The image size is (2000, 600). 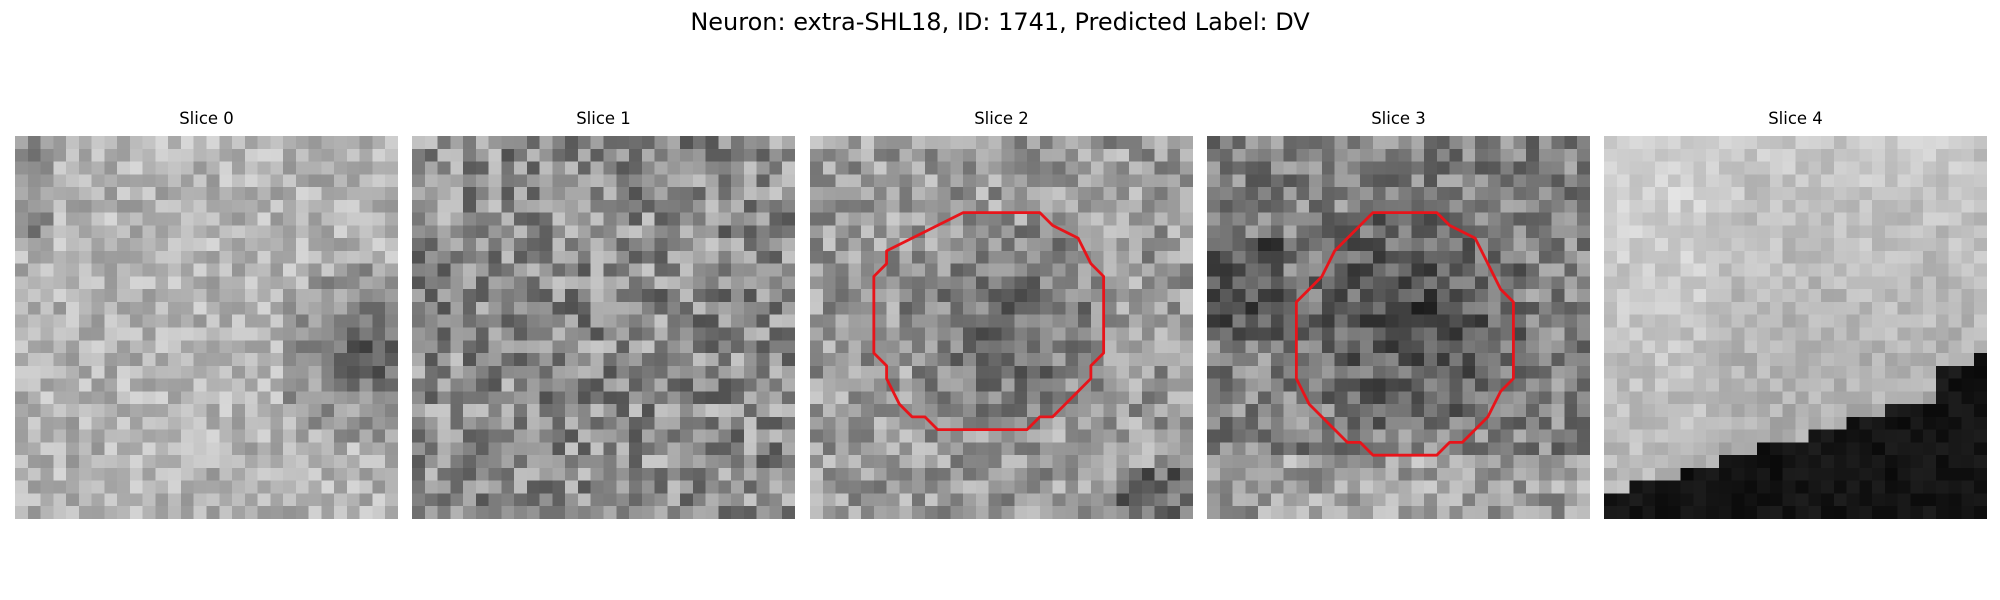 I want to click on slice-panel-4: Slice 4, so click(x=1795, y=313).